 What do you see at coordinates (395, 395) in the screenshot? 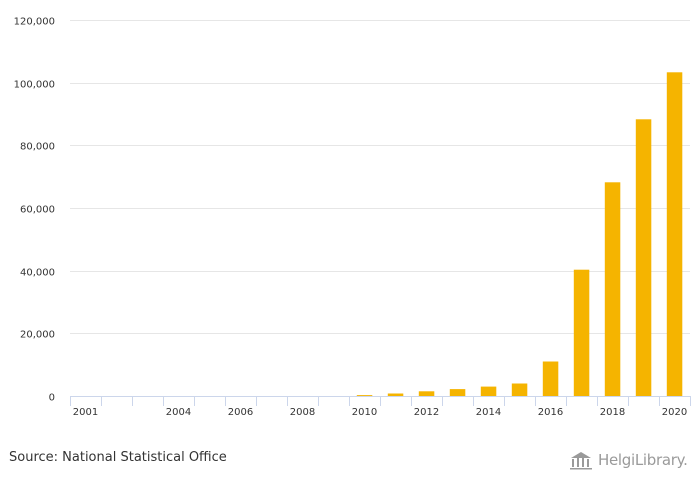
I see `bar-2011` at bounding box center [395, 395].